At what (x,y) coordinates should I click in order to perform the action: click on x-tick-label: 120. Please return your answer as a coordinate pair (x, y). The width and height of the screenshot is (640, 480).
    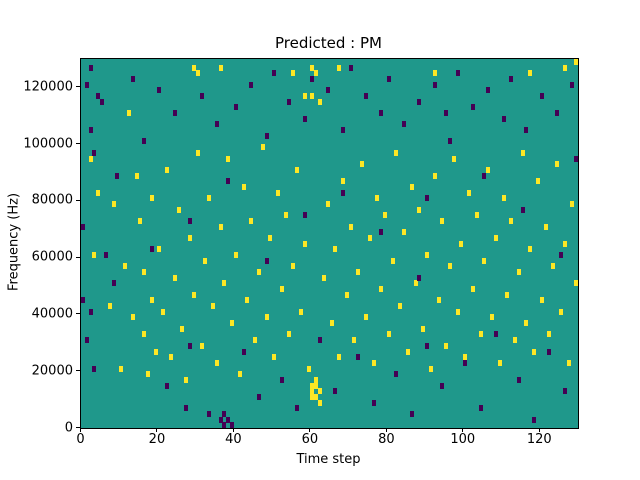
    Looking at the image, I should click on (539, 439).